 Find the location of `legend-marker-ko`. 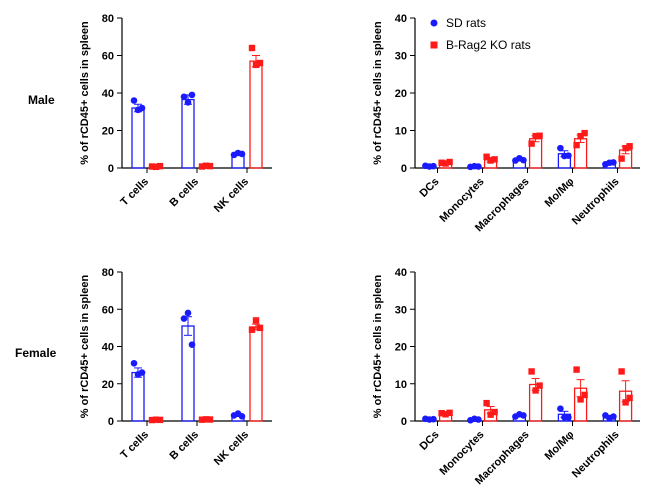

legend-marker-ko is located at coordinates (434, 45).